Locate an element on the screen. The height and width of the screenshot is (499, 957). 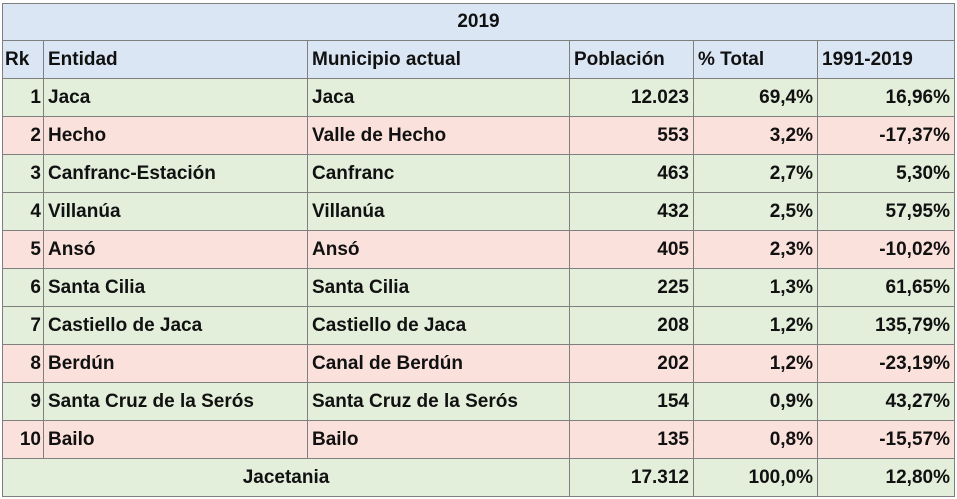
cell-pct-total: 1,3% is located at coordinates (755, 287).